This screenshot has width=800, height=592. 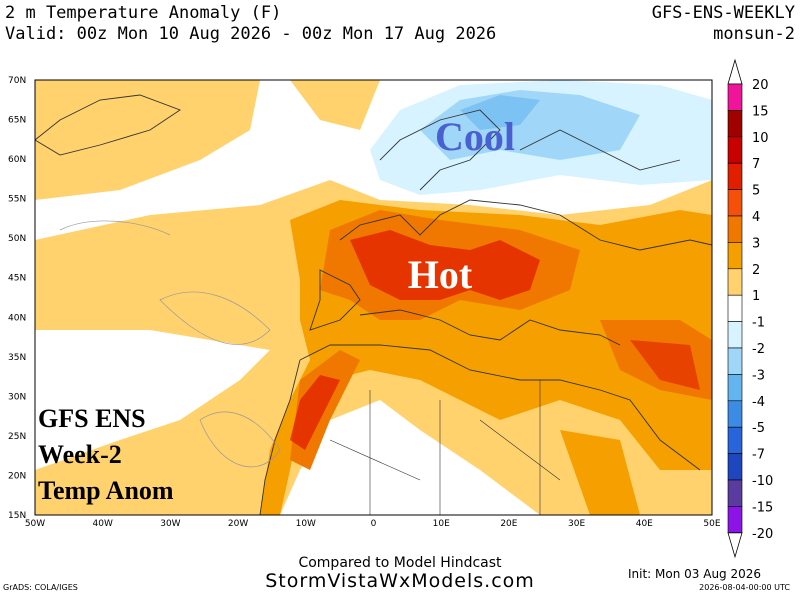 What do you see at coordinates (17, 81) in the screenshot?
I see `lat-label: 70N` at bounding box center [17, 81].